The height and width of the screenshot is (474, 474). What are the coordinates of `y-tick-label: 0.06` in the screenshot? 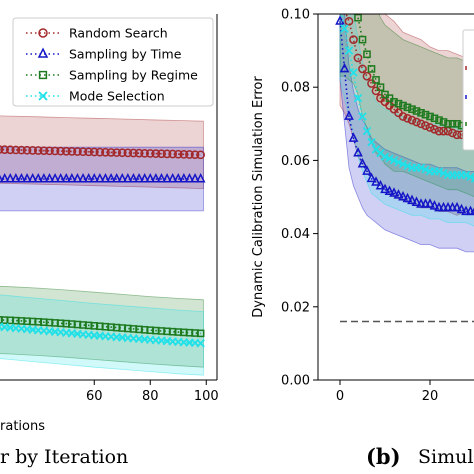 It's located at (295, 161).